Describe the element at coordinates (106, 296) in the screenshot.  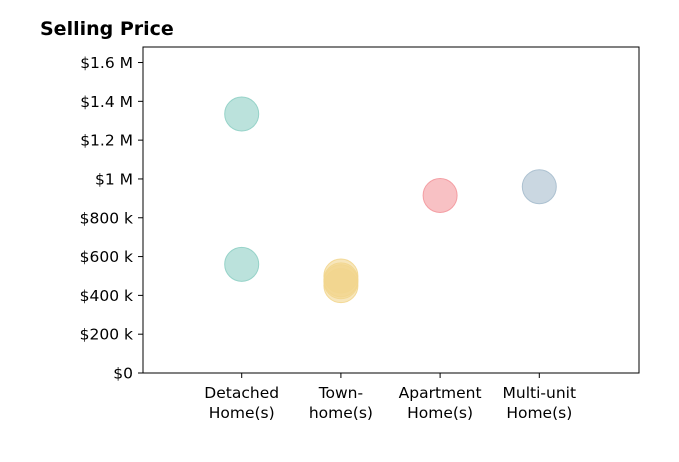
I see `y-tick-label: $400 k` at that location.